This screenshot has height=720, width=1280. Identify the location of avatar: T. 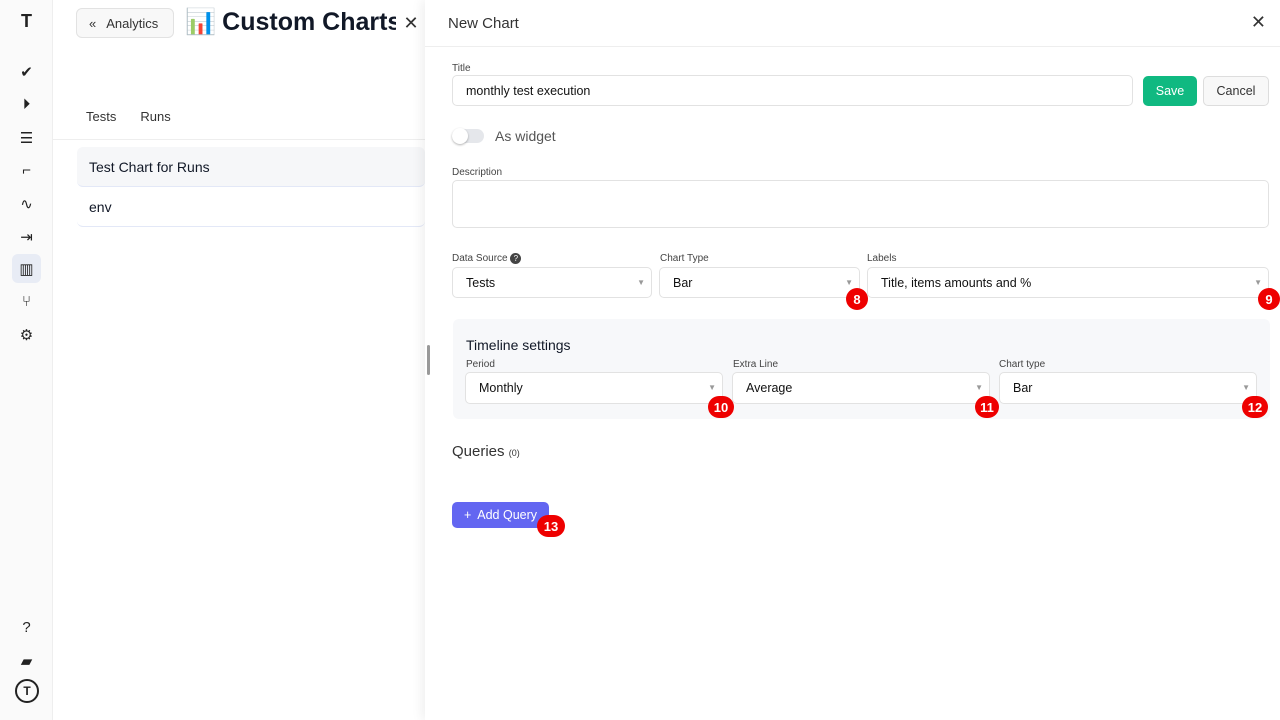
(27, 691).